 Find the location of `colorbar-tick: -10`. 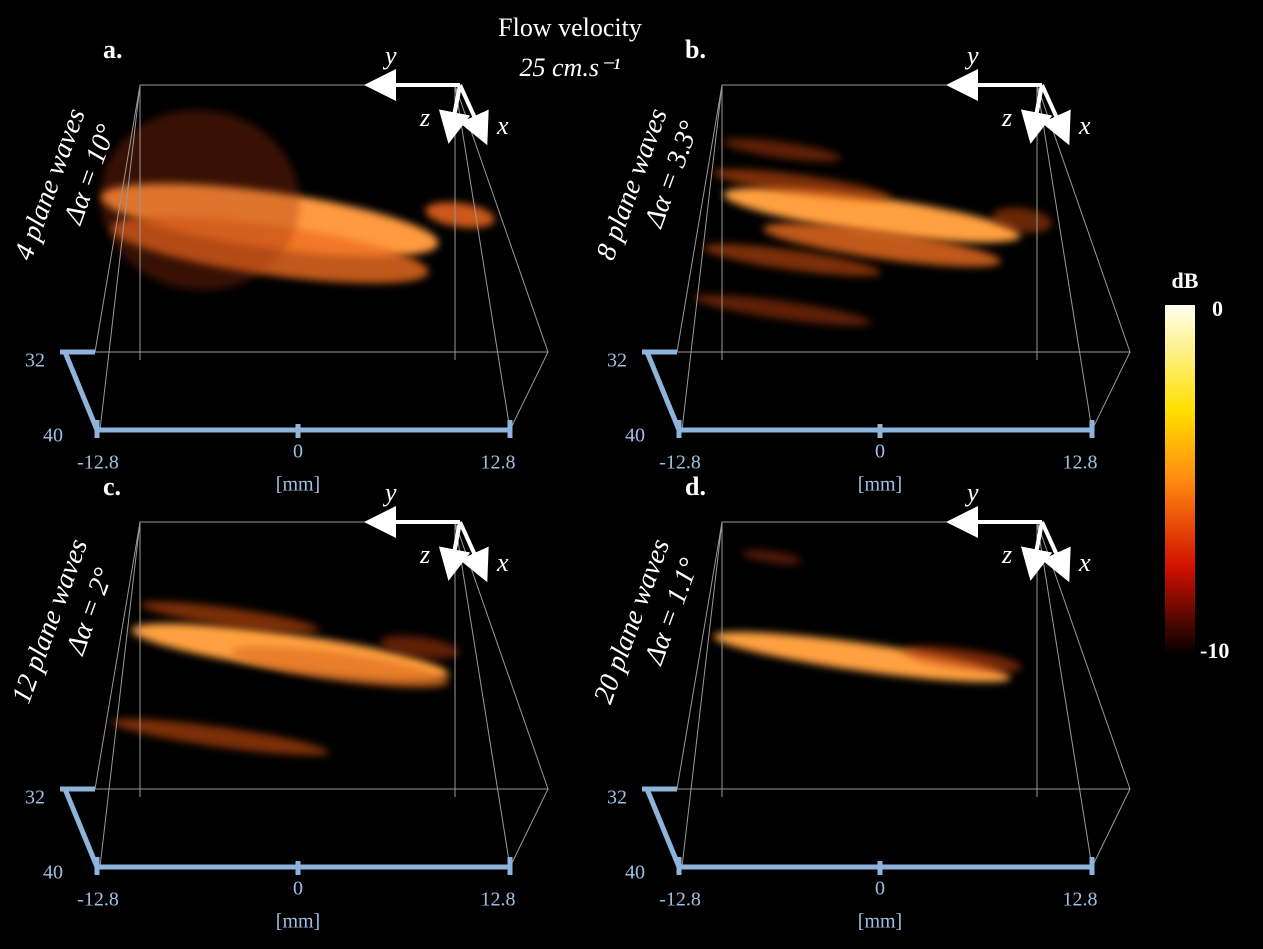

colorbar-tick: -10 is located at coordinates (1214, 650).